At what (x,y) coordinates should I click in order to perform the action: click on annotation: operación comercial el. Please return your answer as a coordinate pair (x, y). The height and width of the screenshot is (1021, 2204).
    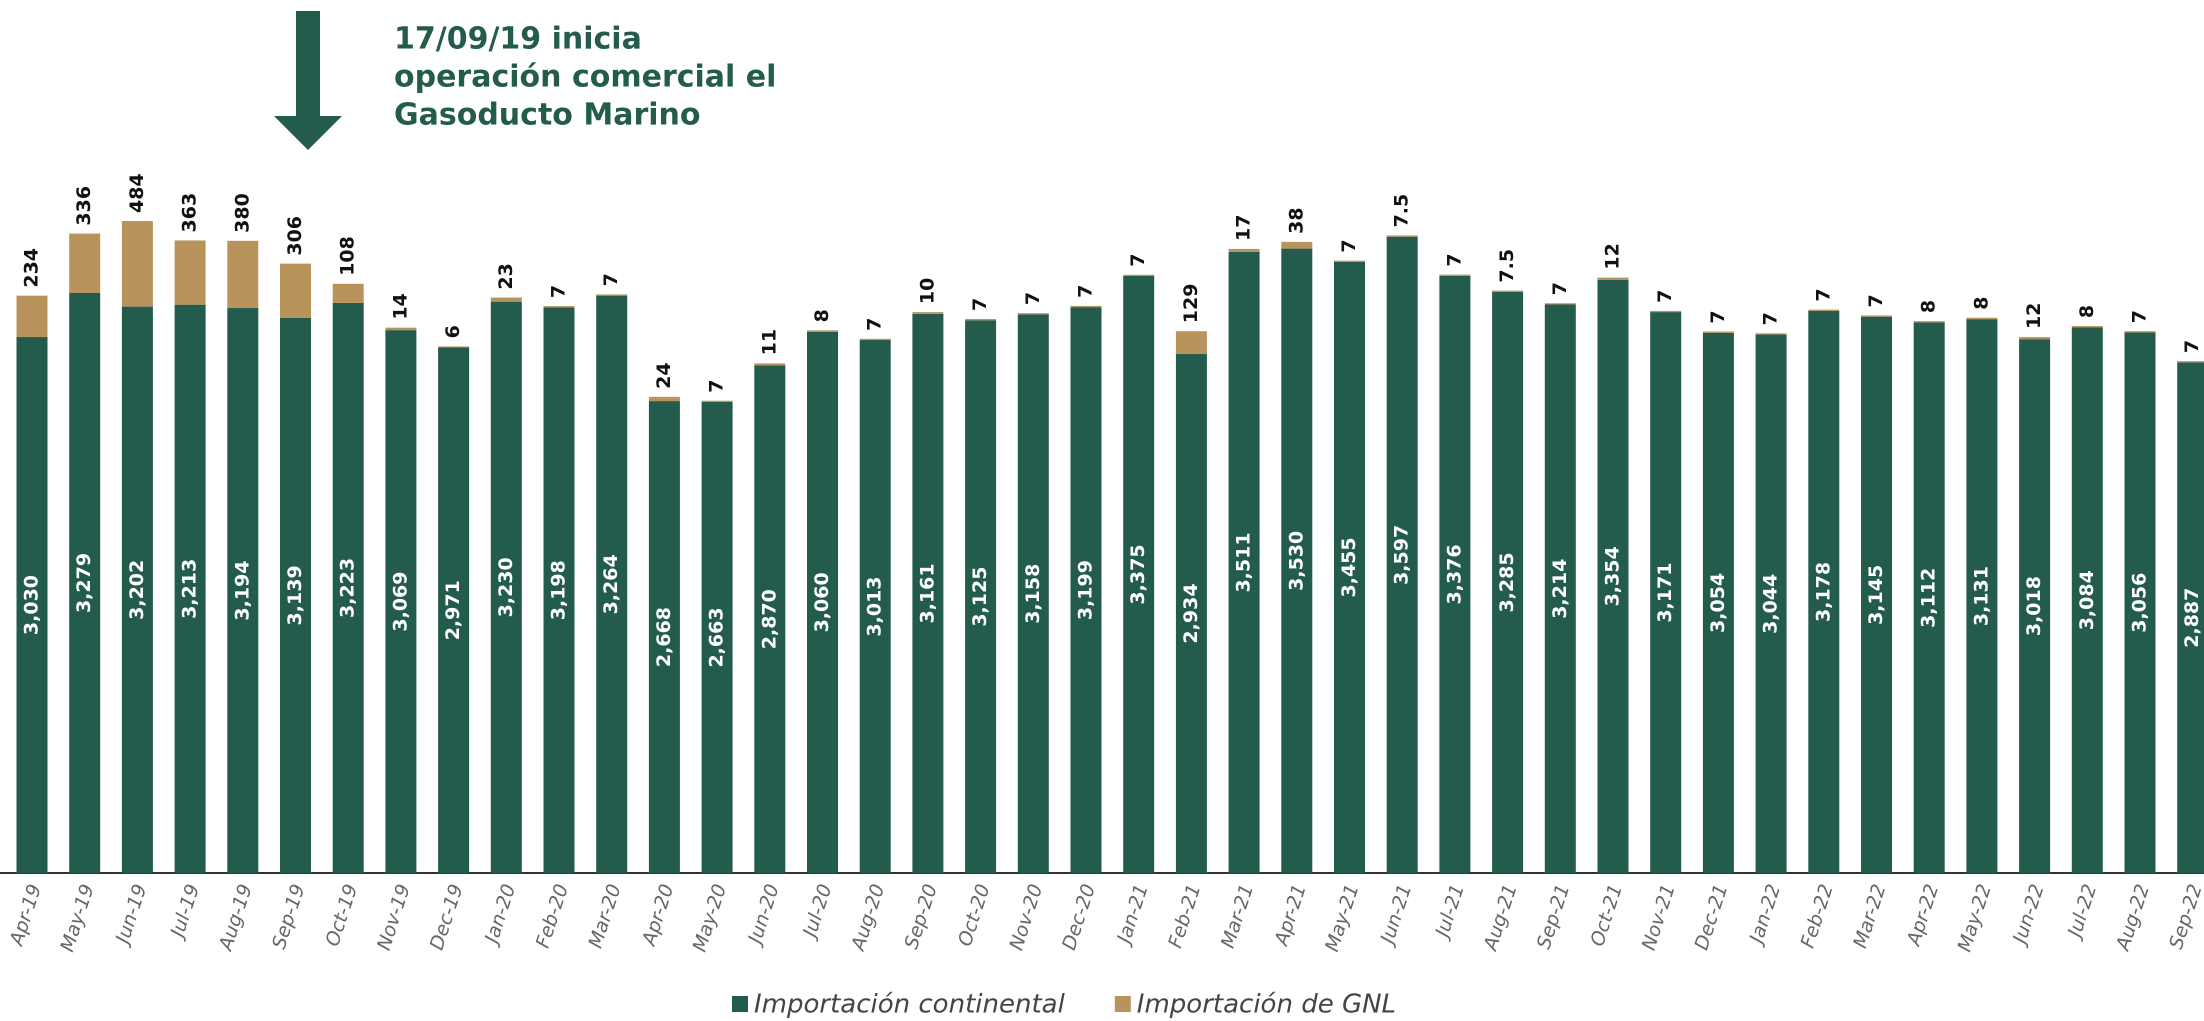
    Looking at the image, I should click on (585, 77).